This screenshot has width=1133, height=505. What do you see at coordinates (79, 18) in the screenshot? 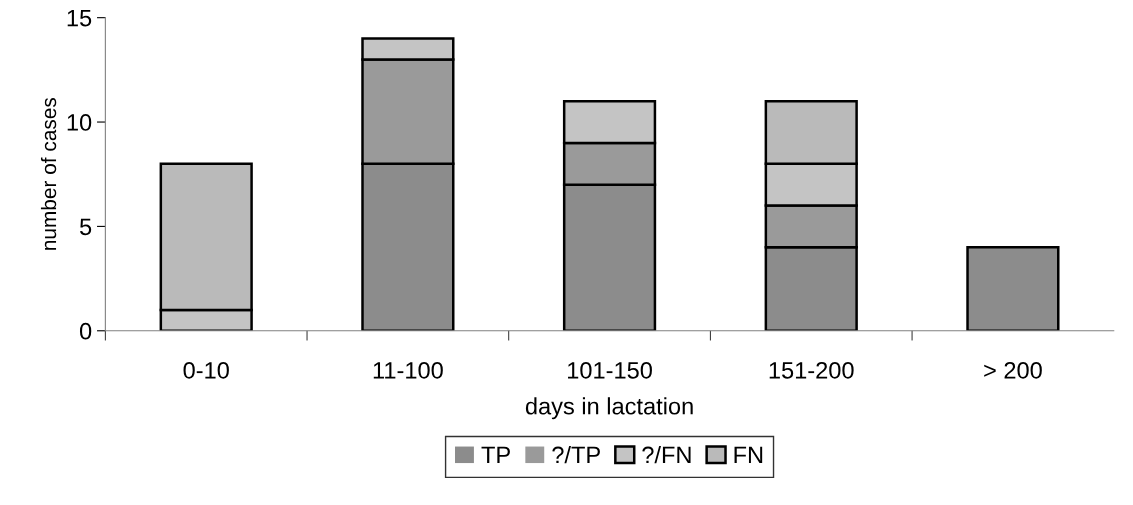
I see `y-tick-label: 15` at bounding box center [79, 18].